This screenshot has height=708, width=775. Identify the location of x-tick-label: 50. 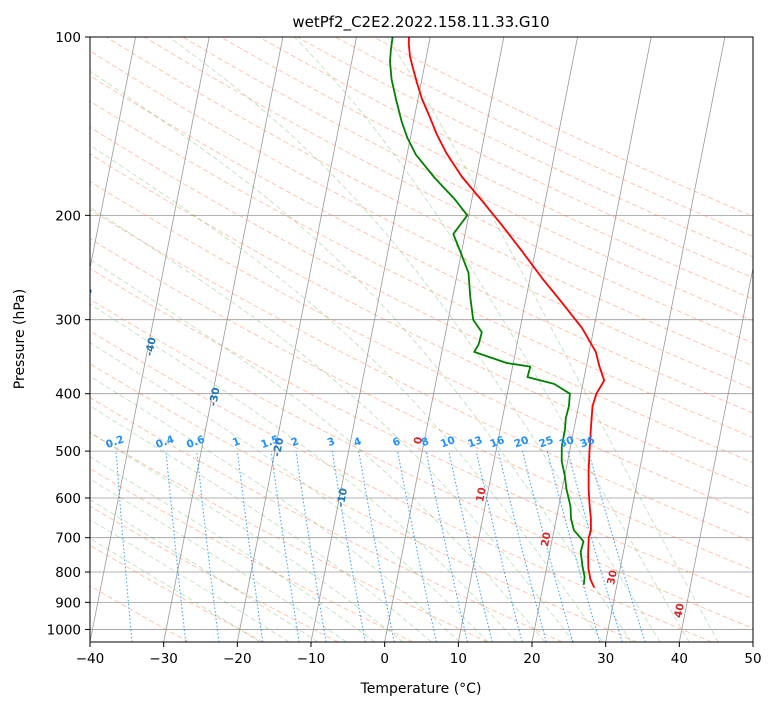
(752, 659).